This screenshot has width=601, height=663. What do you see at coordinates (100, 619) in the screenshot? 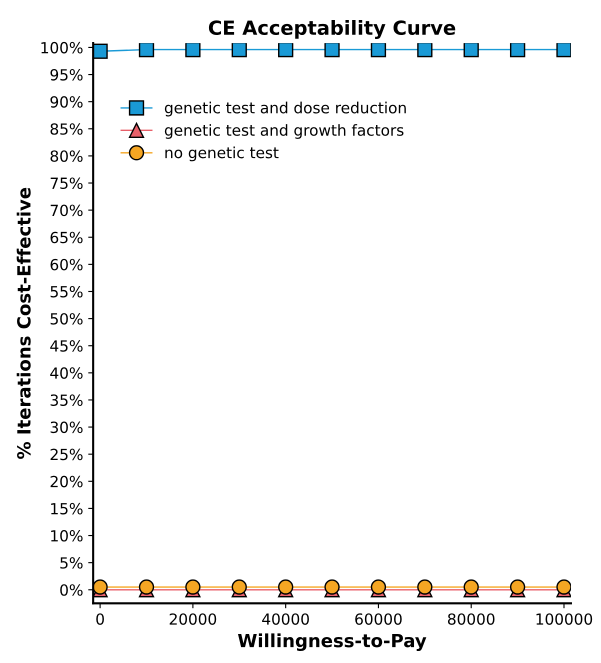
I see `x-tick-label: 0` at bounding box center [100, 619].